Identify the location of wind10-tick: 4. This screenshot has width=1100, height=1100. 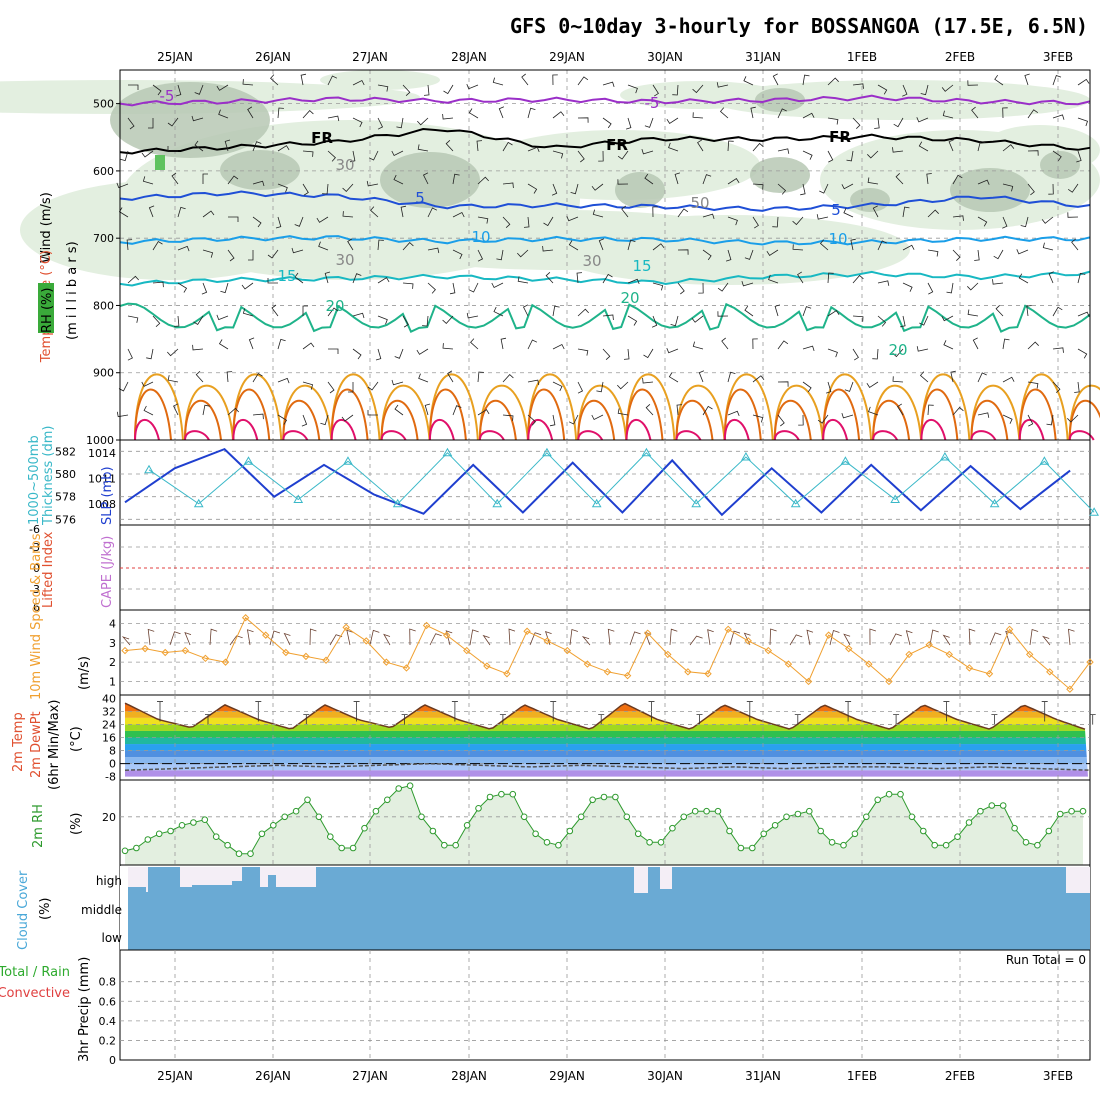
(112, 624).